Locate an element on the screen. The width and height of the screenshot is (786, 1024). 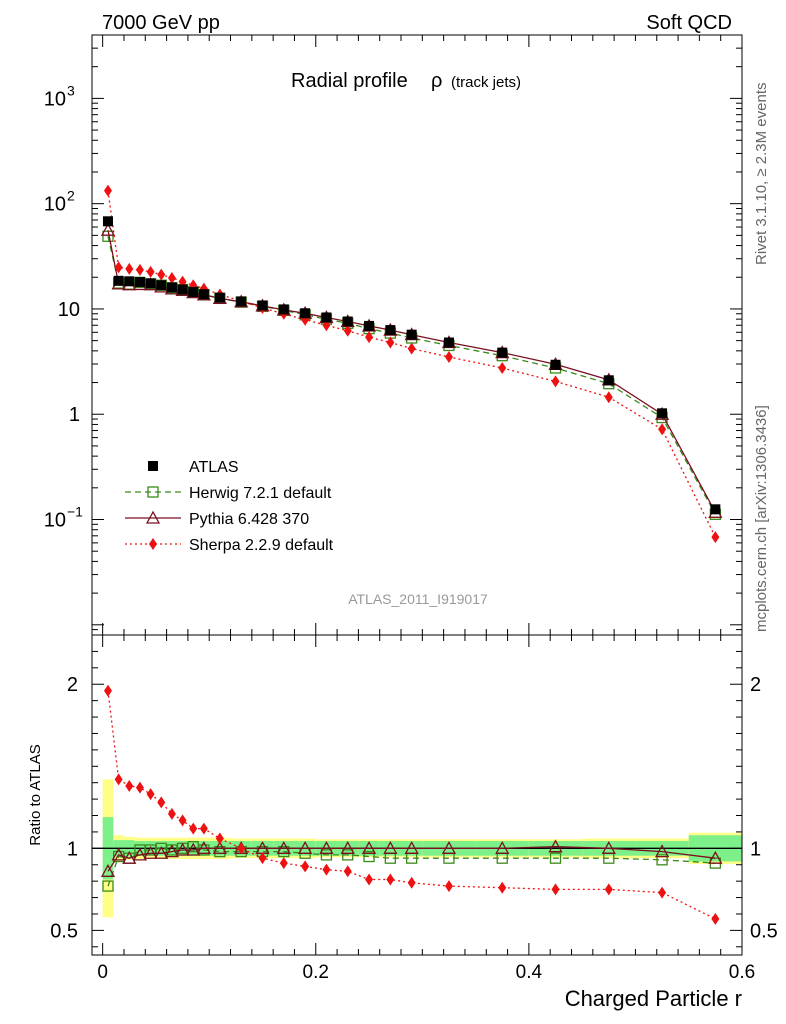
chart-title-sub: (track jets) is located at coordinates (486, 82).